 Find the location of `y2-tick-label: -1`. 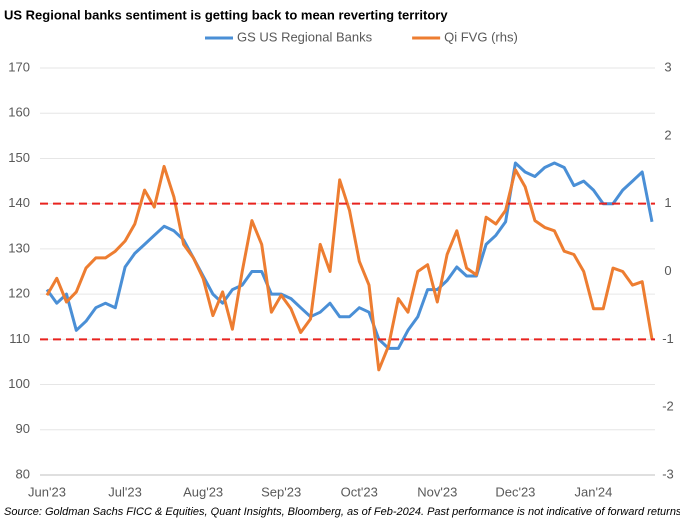

y2-tick-label: -1 is located at coordinates (668, 338).